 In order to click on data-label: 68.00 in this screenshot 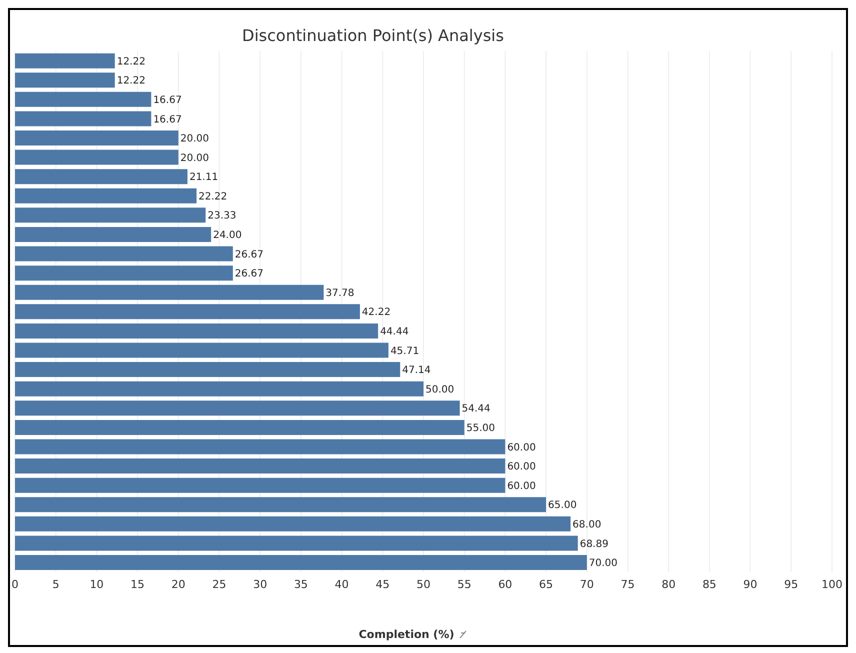, I will do `click(587, 524)`.